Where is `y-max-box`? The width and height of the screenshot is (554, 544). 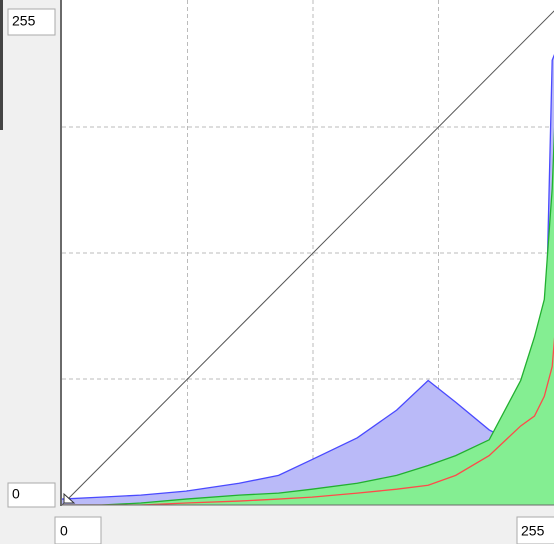
y-max-box is located at coordinates (31, 22).